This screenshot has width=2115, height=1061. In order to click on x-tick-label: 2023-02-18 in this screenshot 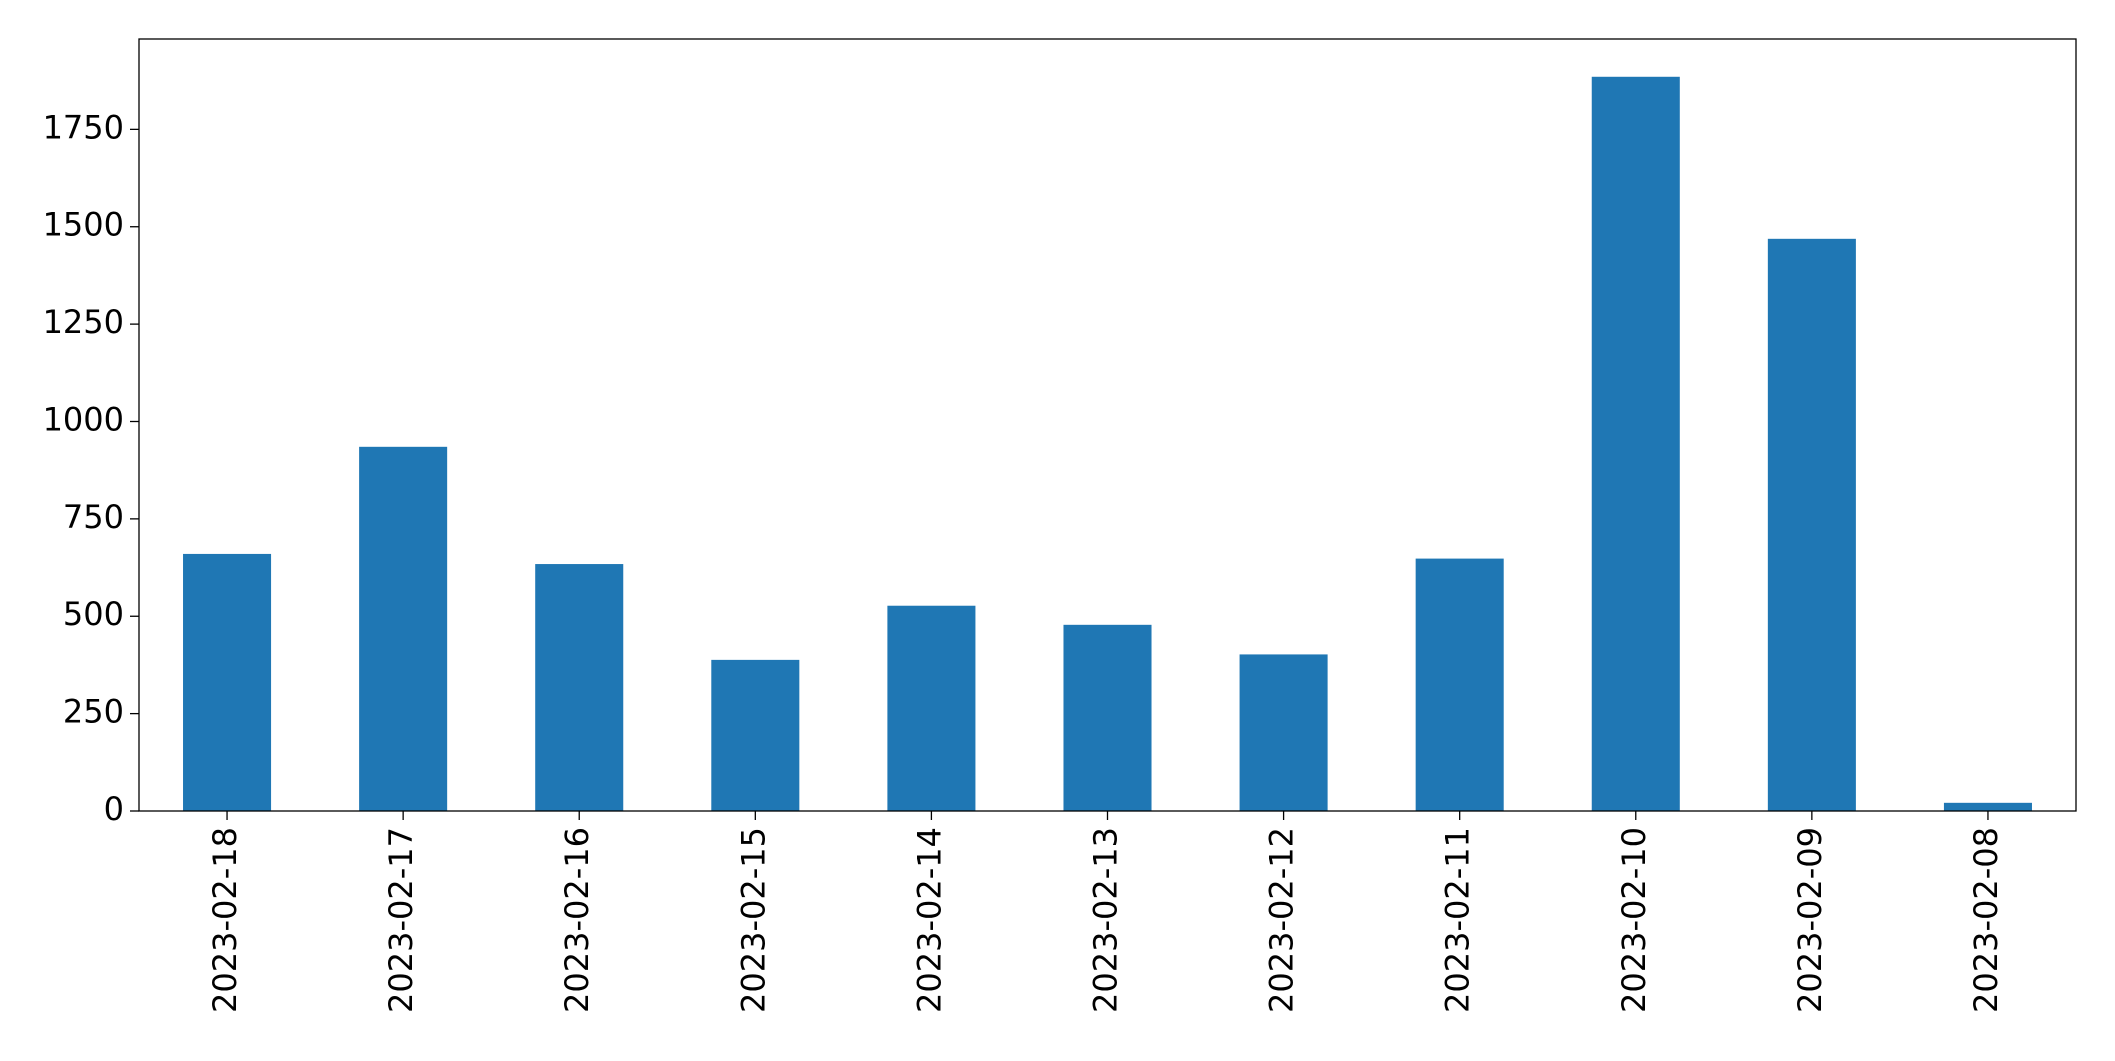, I will do `click(225, 920)`.